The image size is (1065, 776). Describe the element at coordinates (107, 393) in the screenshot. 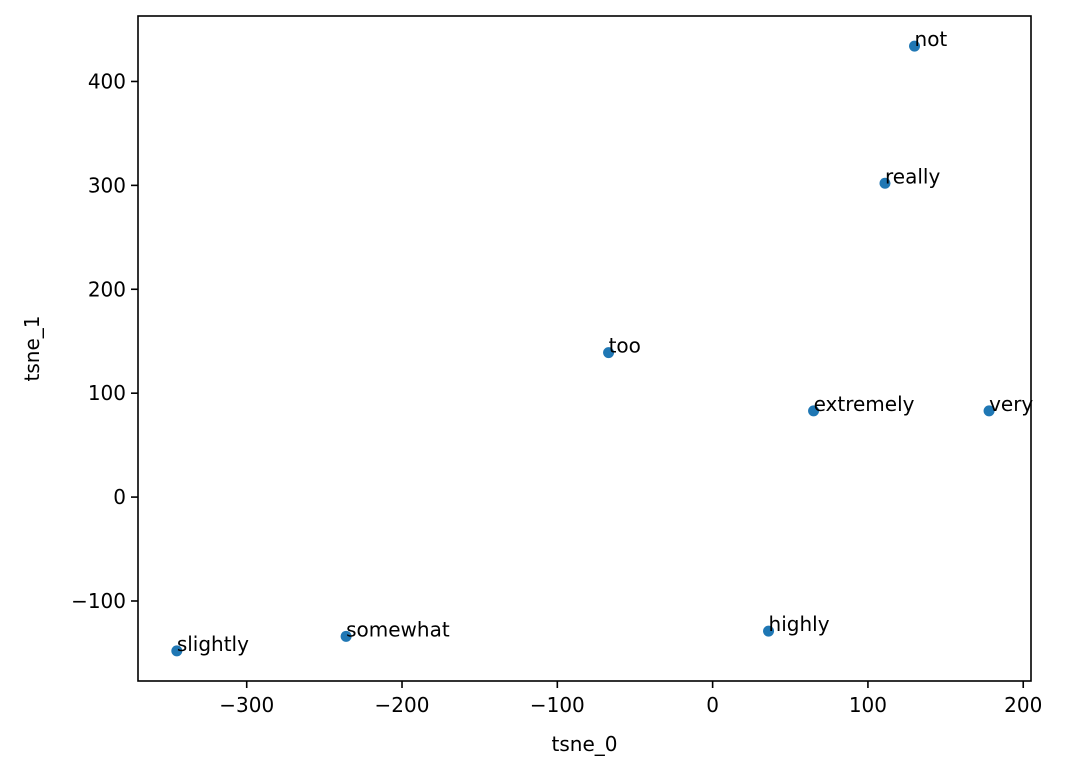

I see `y-tick-label: 100` at that location.